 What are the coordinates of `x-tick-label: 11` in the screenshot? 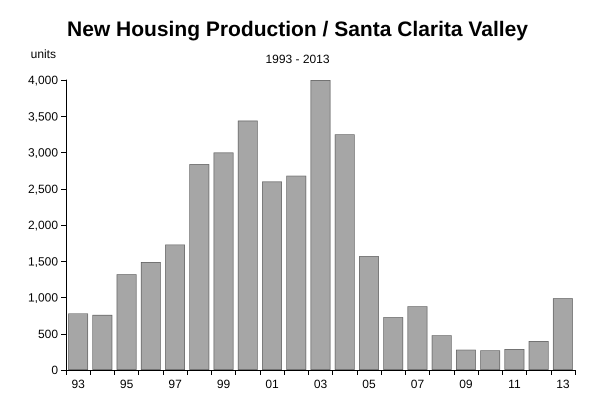 It's located at (514, 384).